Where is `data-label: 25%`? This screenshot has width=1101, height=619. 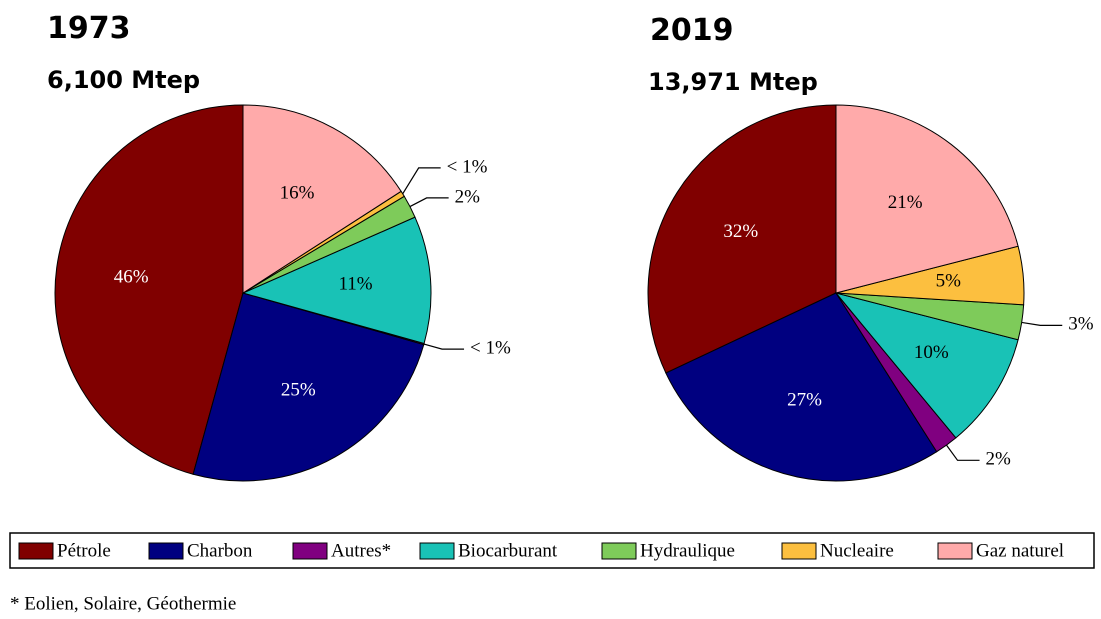
data-label: 25% is located at coordinates (298, 390).